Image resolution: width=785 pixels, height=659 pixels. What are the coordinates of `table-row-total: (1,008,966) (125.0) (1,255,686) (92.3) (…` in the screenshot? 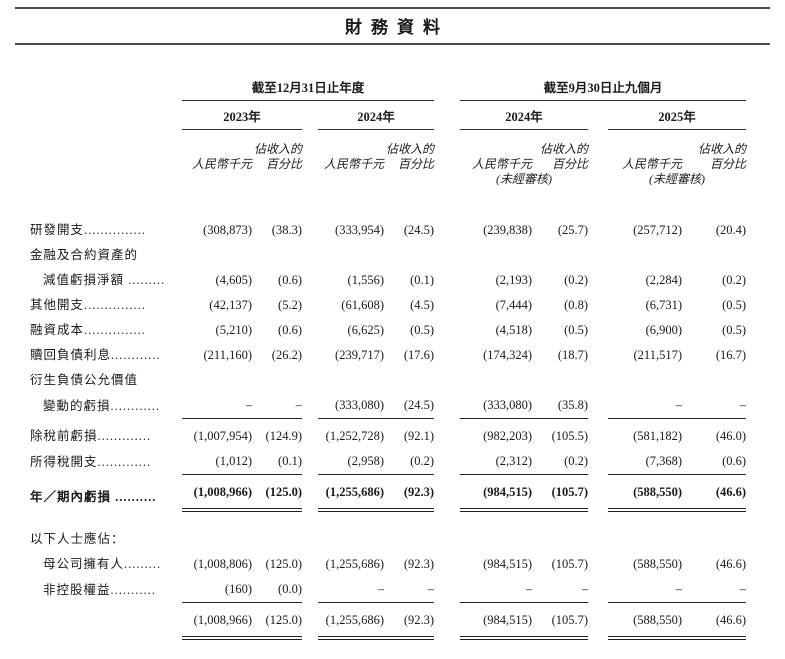 It's located at (388, 621).